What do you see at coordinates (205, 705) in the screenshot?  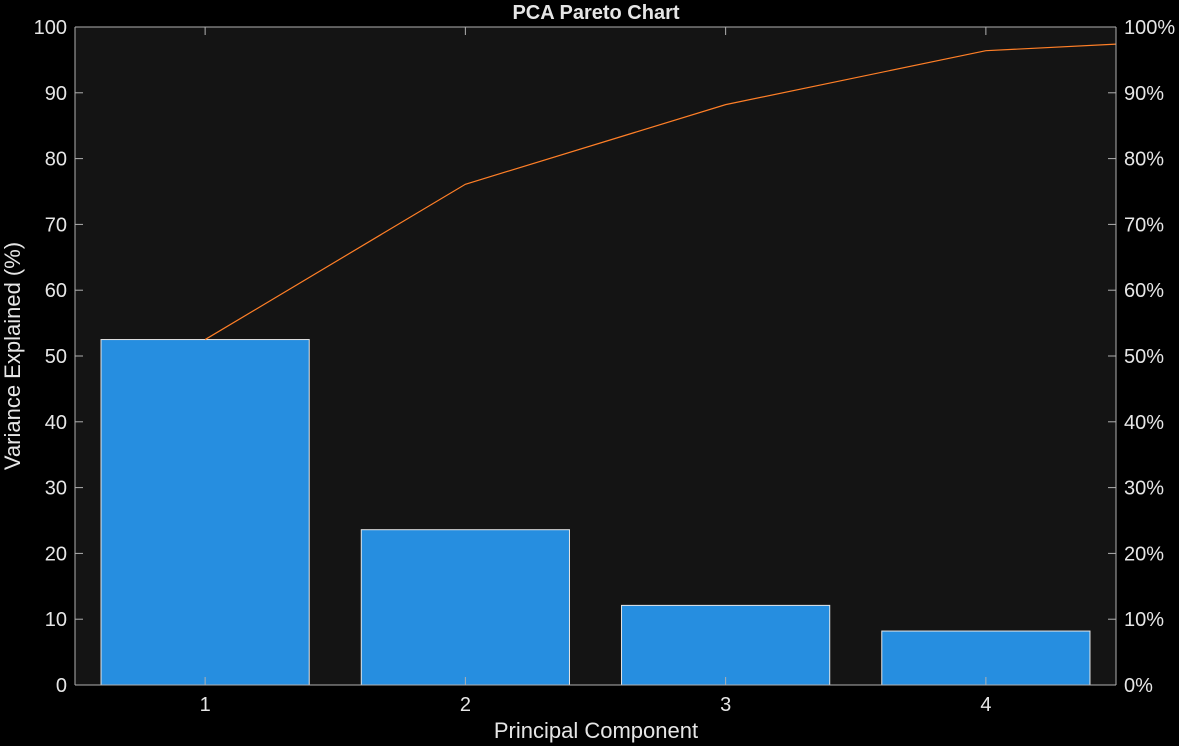 I see `x-tick-label: 1` at bounding box center [205, 705].